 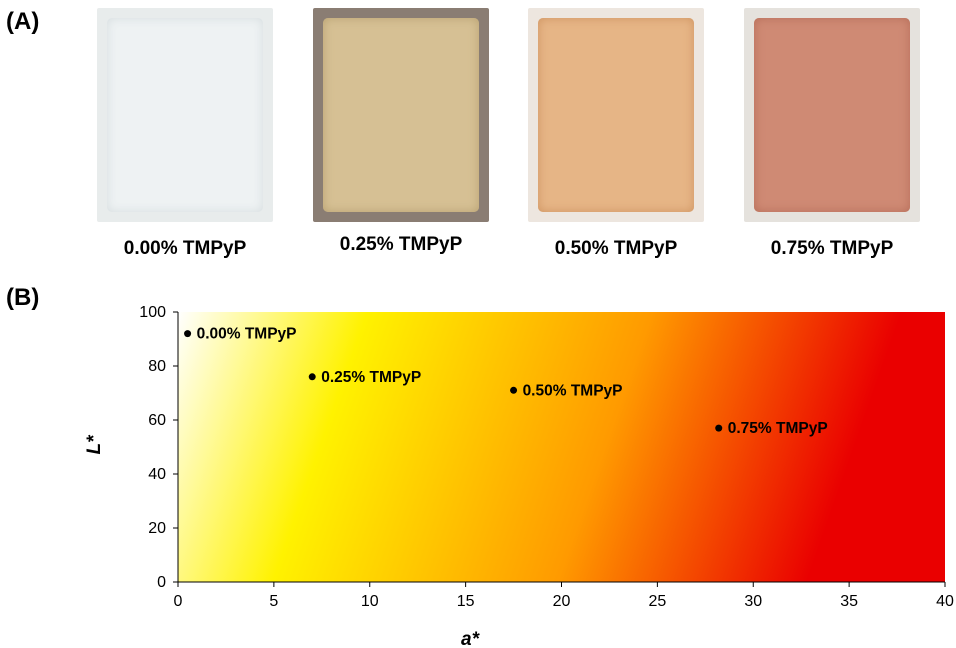 What do you see at coordinates (94, 444) in the screenshot?
I see `y-axis-title: L*` at bounding box center [94, 444].